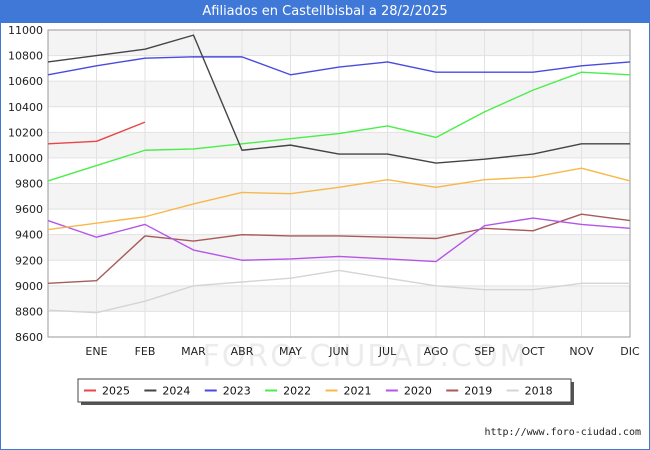  What do you see at coordinates (290, 351) in the screenshot?
I see `x-tick-label: MAY` at bounding box center [290, 351].